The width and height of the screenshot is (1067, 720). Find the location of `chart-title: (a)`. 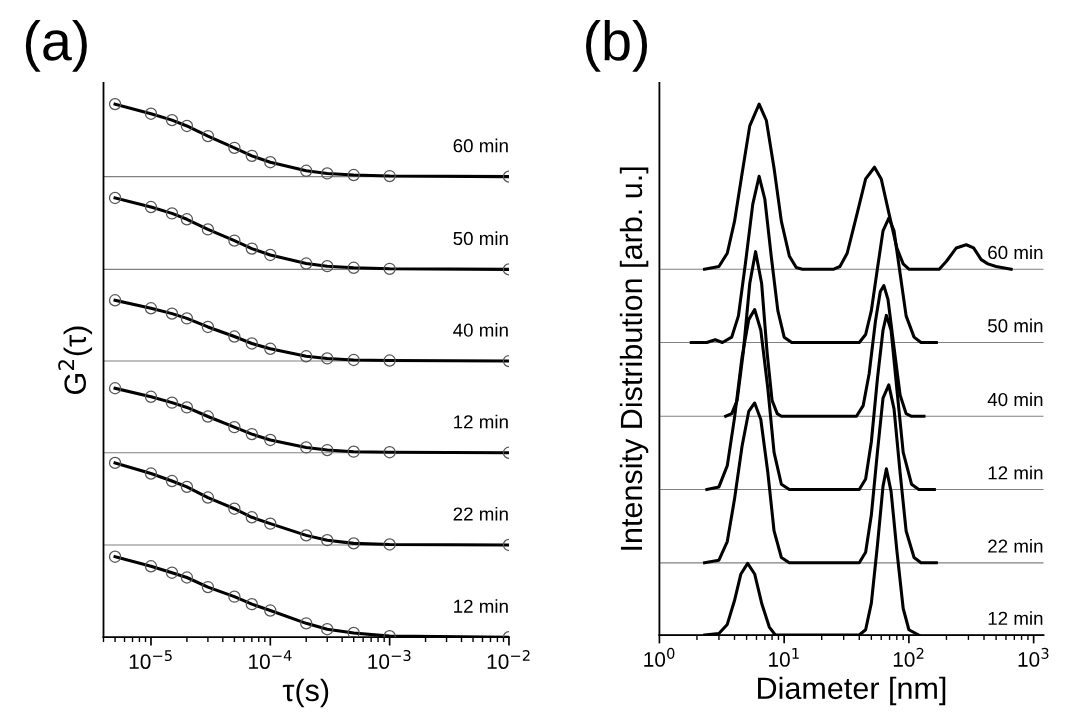

chart-title: (a) is located at coordinates (56, 45).